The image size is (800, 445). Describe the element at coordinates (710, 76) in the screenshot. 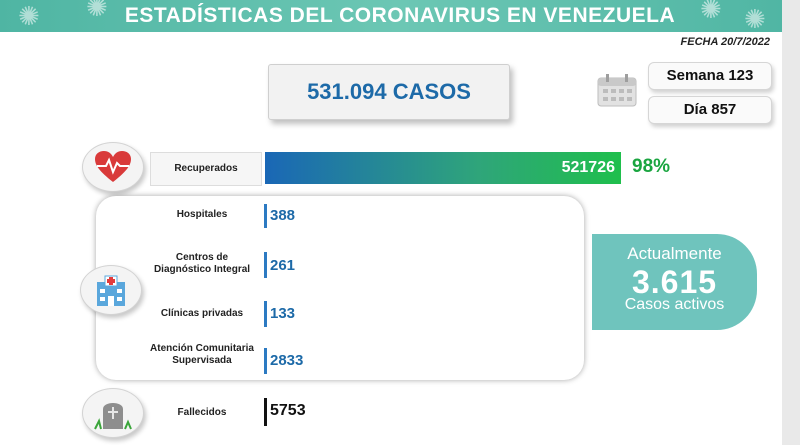

I see `week-badge: Semana 123` at that location.